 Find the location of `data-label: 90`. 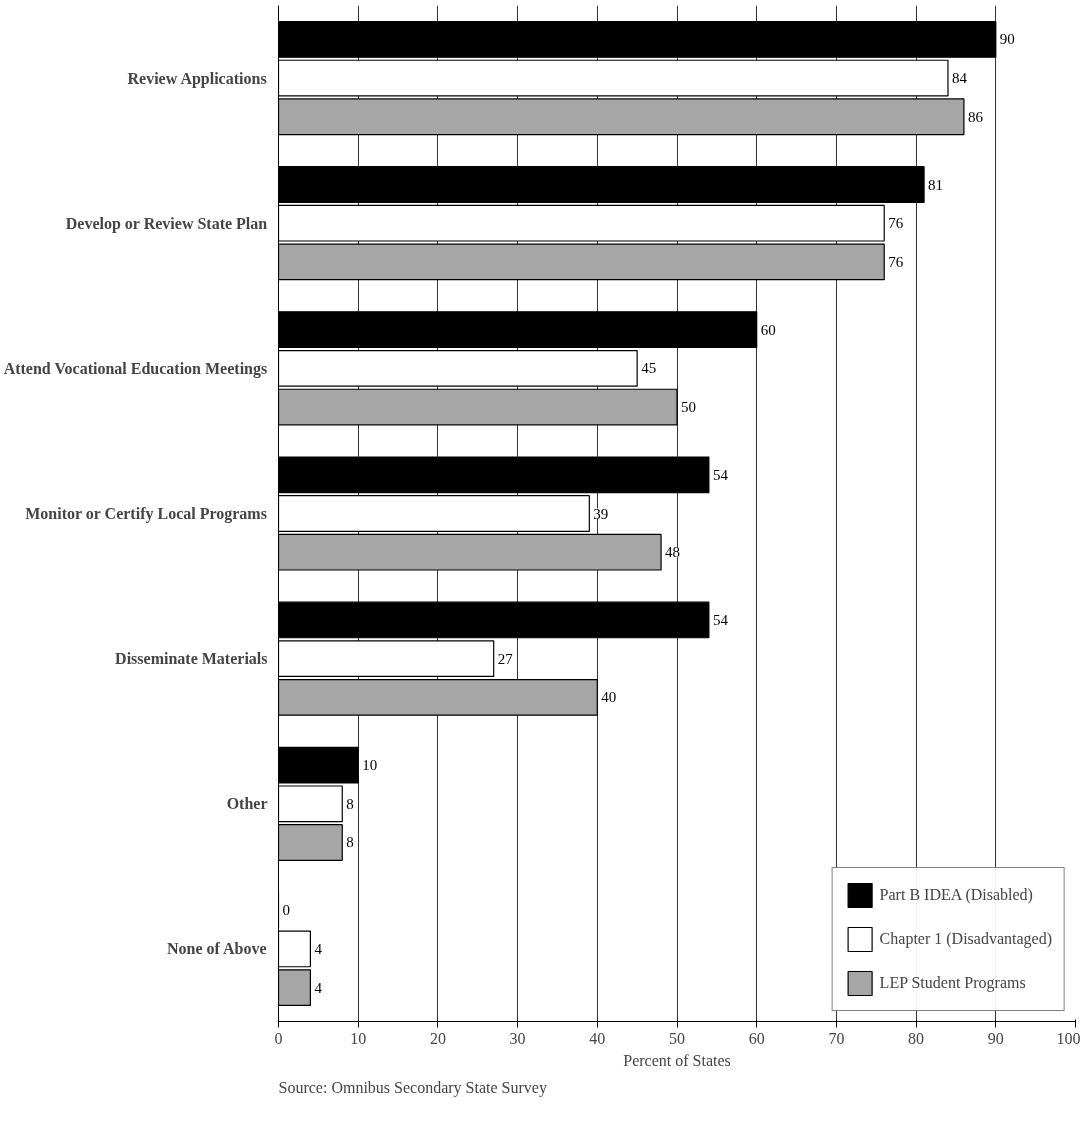

data-label: 90 is located at coordinates (1007, 39).